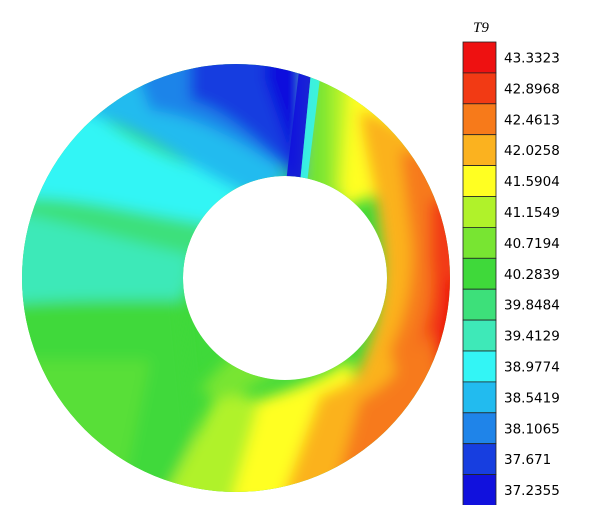 The image size is (600, 505). Describe the element at coordinates (532, 244) in the screenshot. I see `legend-label-6: 40.7194` at that location.